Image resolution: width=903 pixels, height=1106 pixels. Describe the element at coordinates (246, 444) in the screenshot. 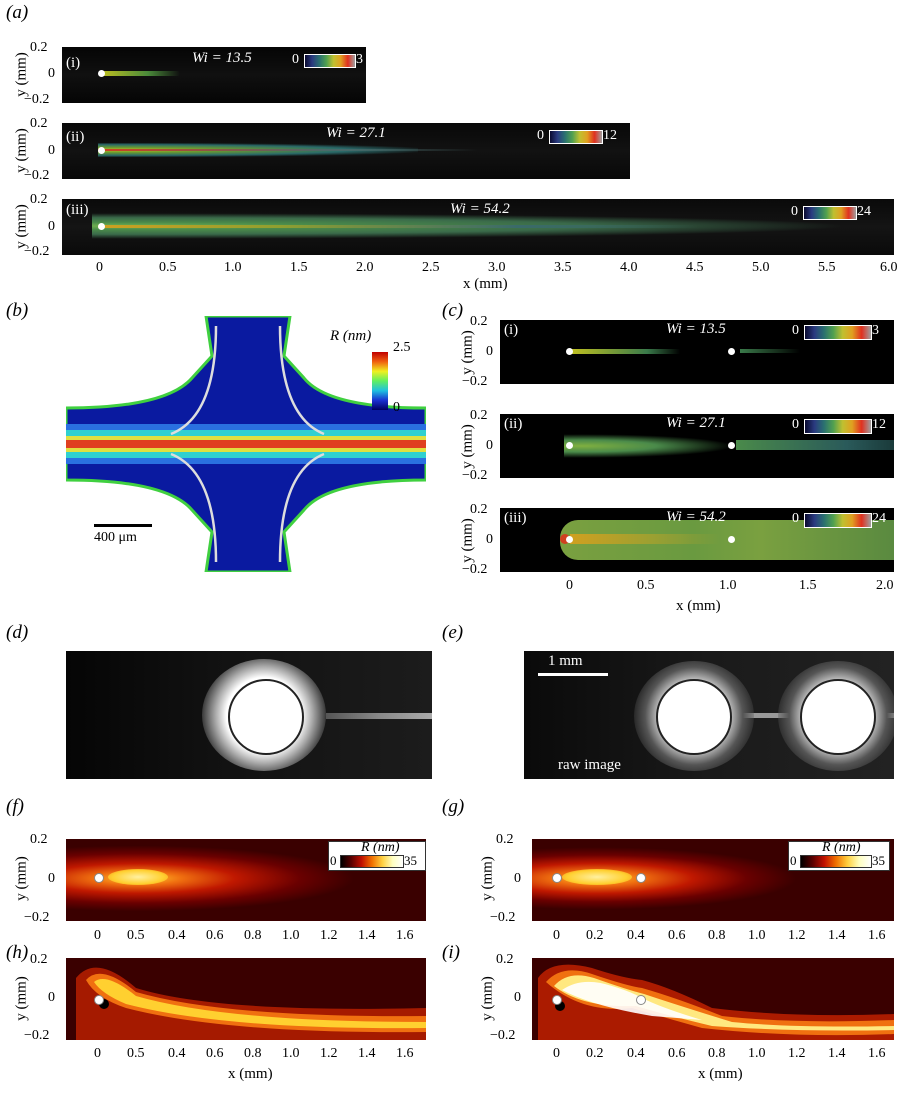

I see `panel-b-image` at that location.